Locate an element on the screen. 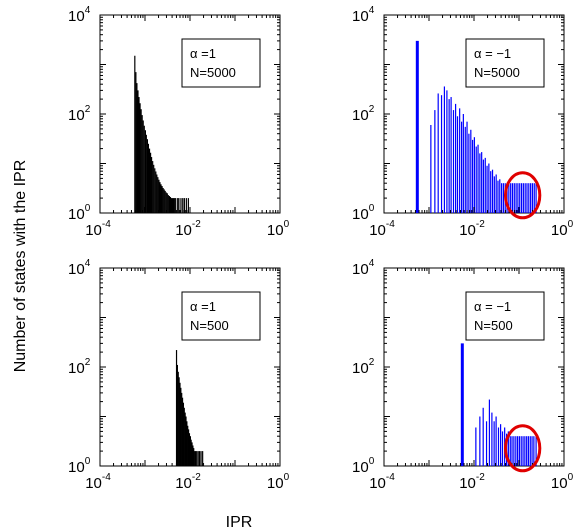 The image size is (580, 531). y-axis-label: Number of states with the IPR is located at coordinates (20, 266).